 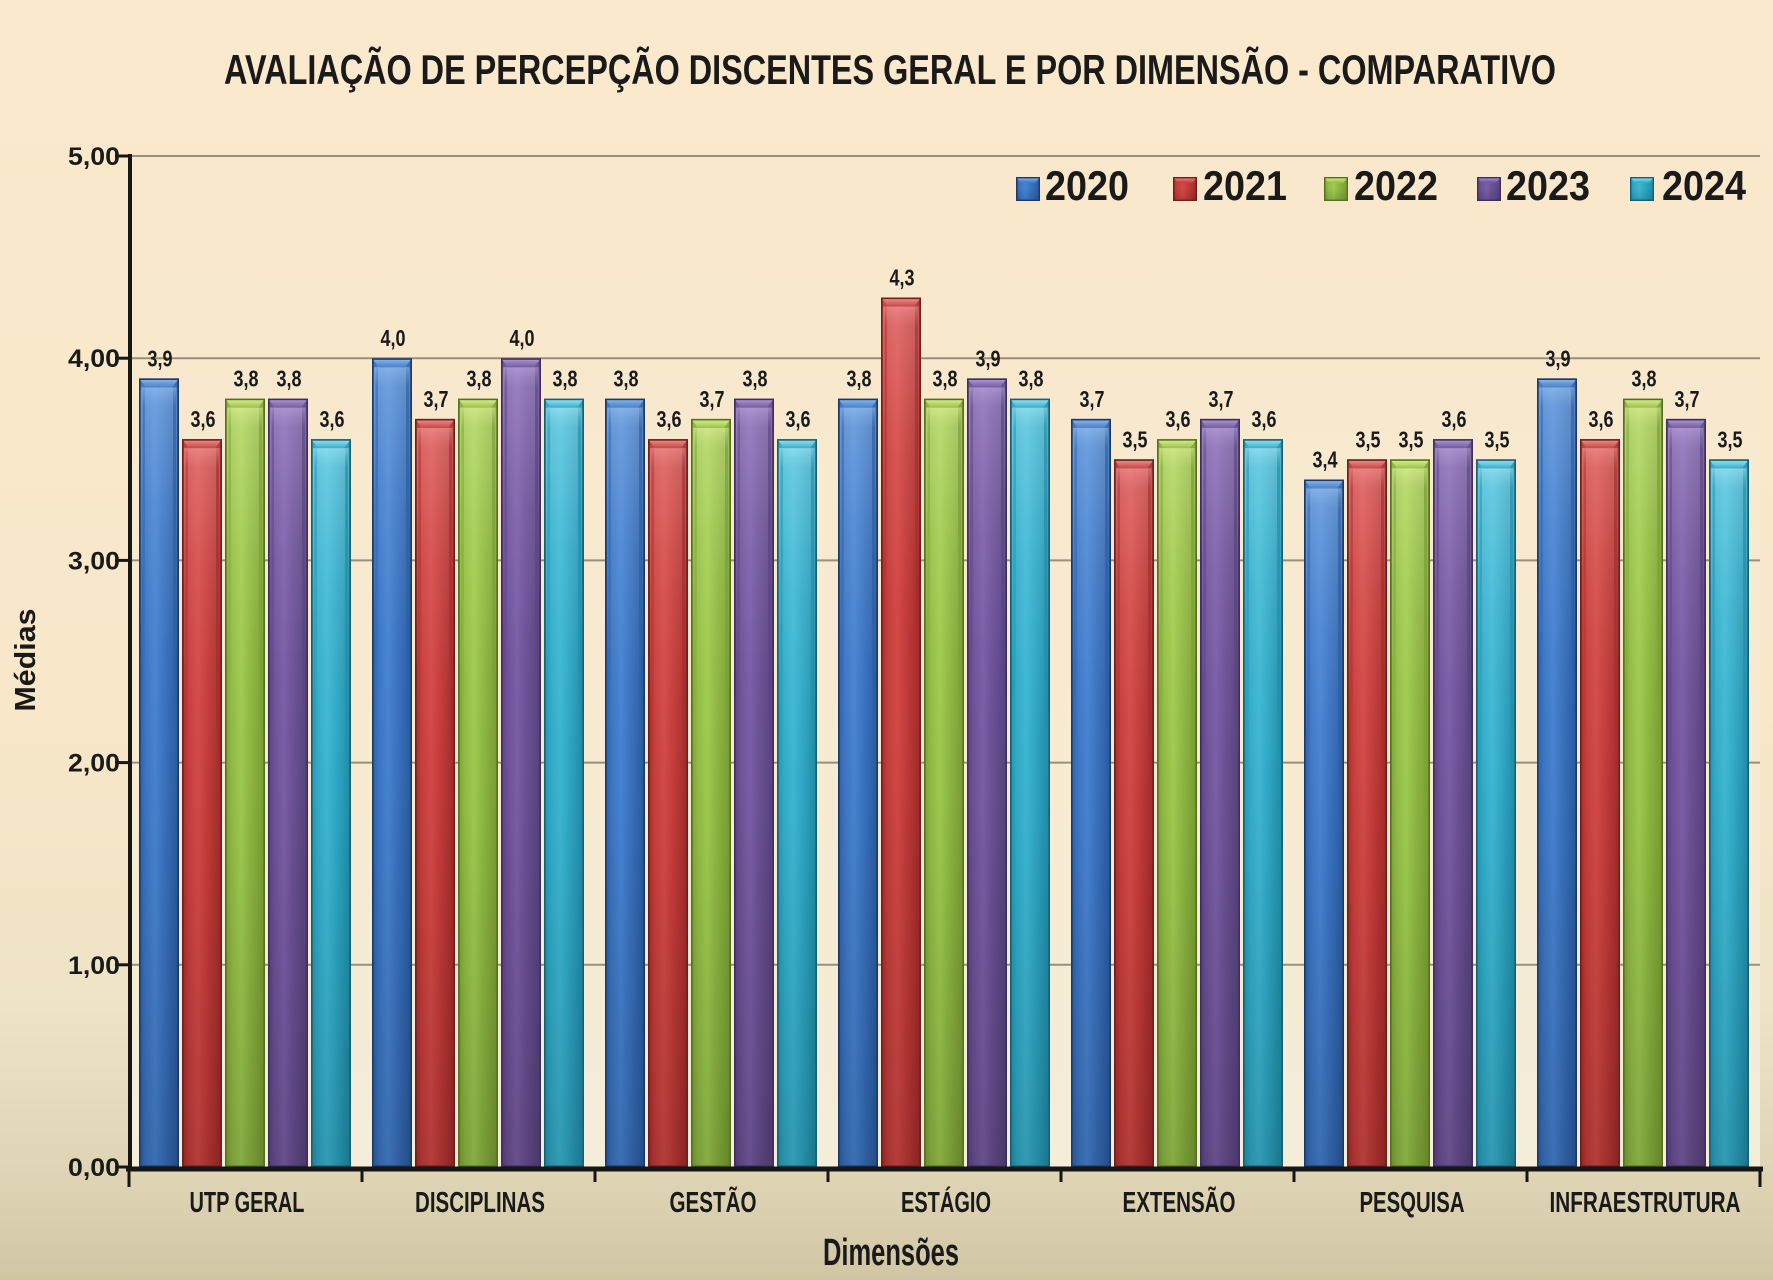 What do you see at coordinates (480, 1203) in the screenshot?
I see `svg-text: DISCIPLINAS` at bounding box center [480, 1203].